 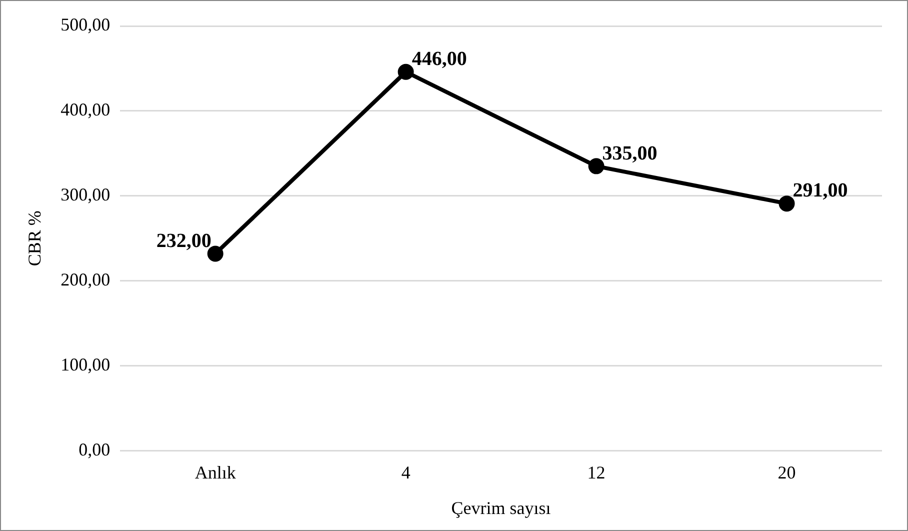 What do you see at coordinates (34, 238) in the screenshot?
I see `y-axis-title: CBR %` at bounding box center [34, 238].